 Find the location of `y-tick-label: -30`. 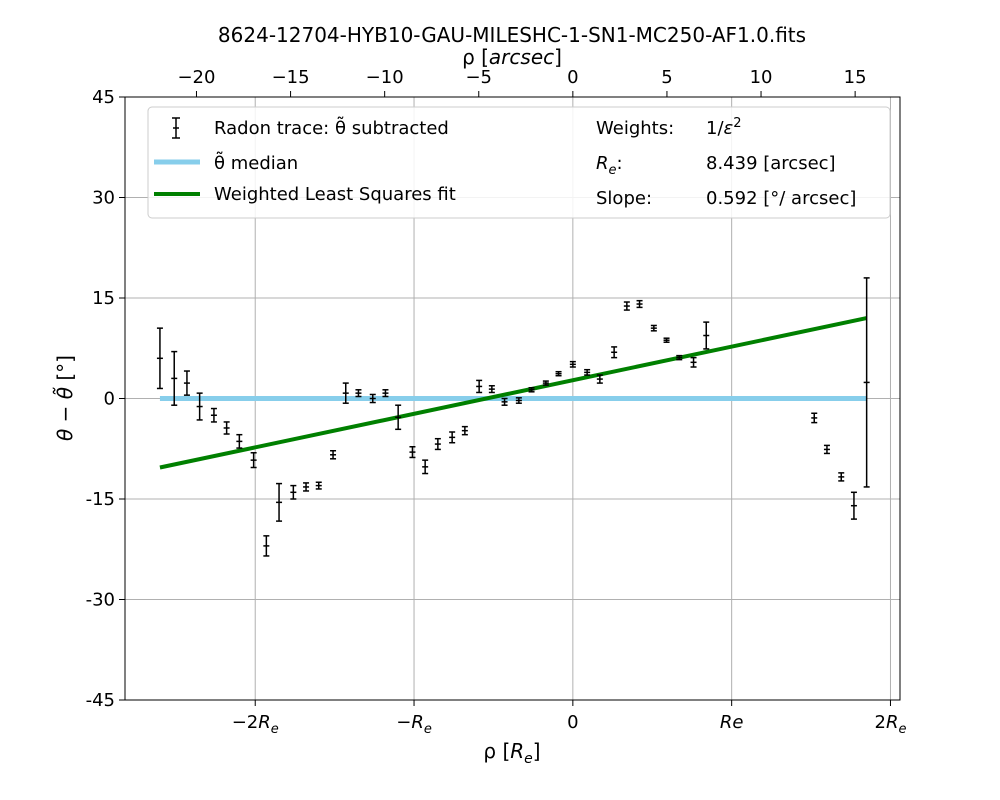

y-tick-label: -30 is located at coordinates (100, 600).